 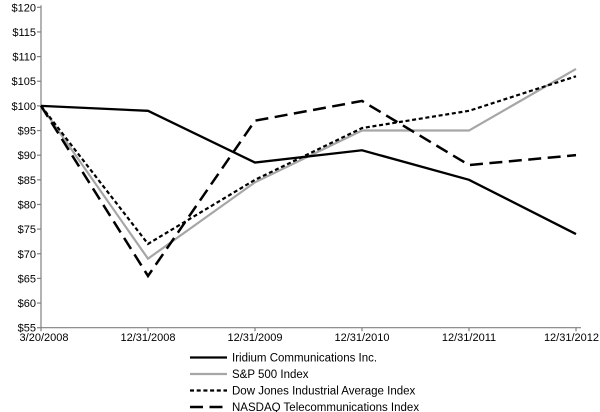 I want to click on y-axis-label: $80, so click(x=27, y=205).